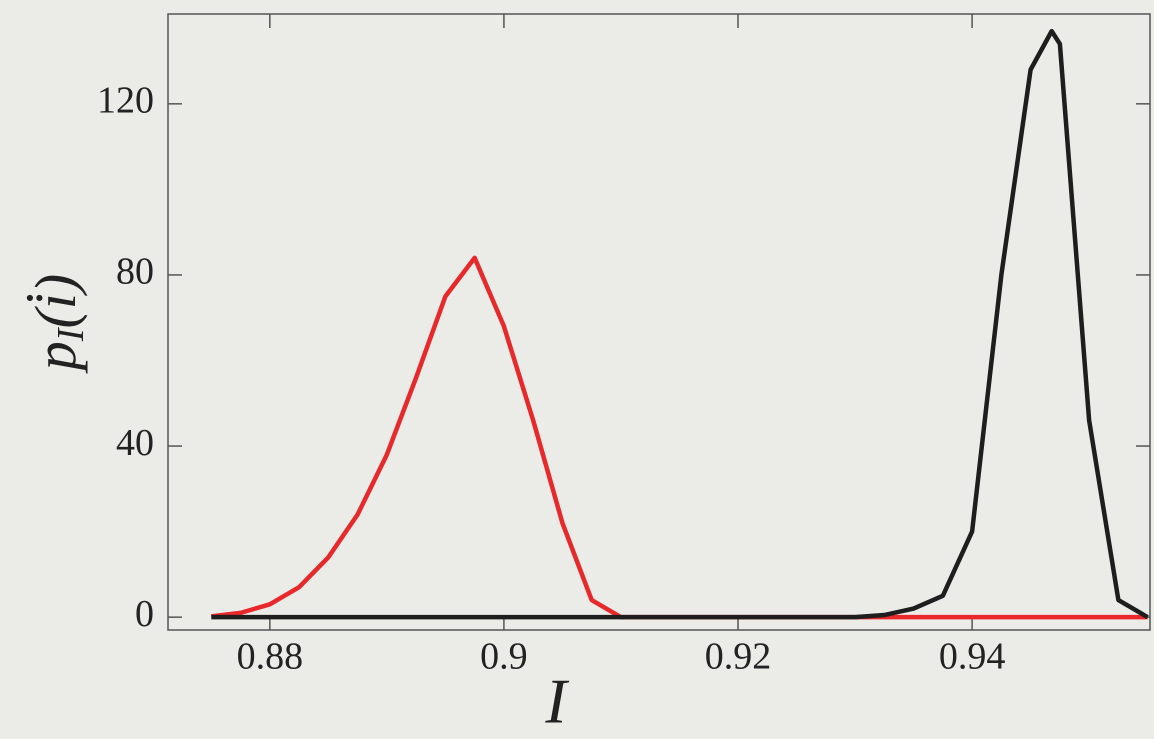 This screenshot has width=1154, height=739. I want to click on x-tick-label: 0.9, so click(504, 657).